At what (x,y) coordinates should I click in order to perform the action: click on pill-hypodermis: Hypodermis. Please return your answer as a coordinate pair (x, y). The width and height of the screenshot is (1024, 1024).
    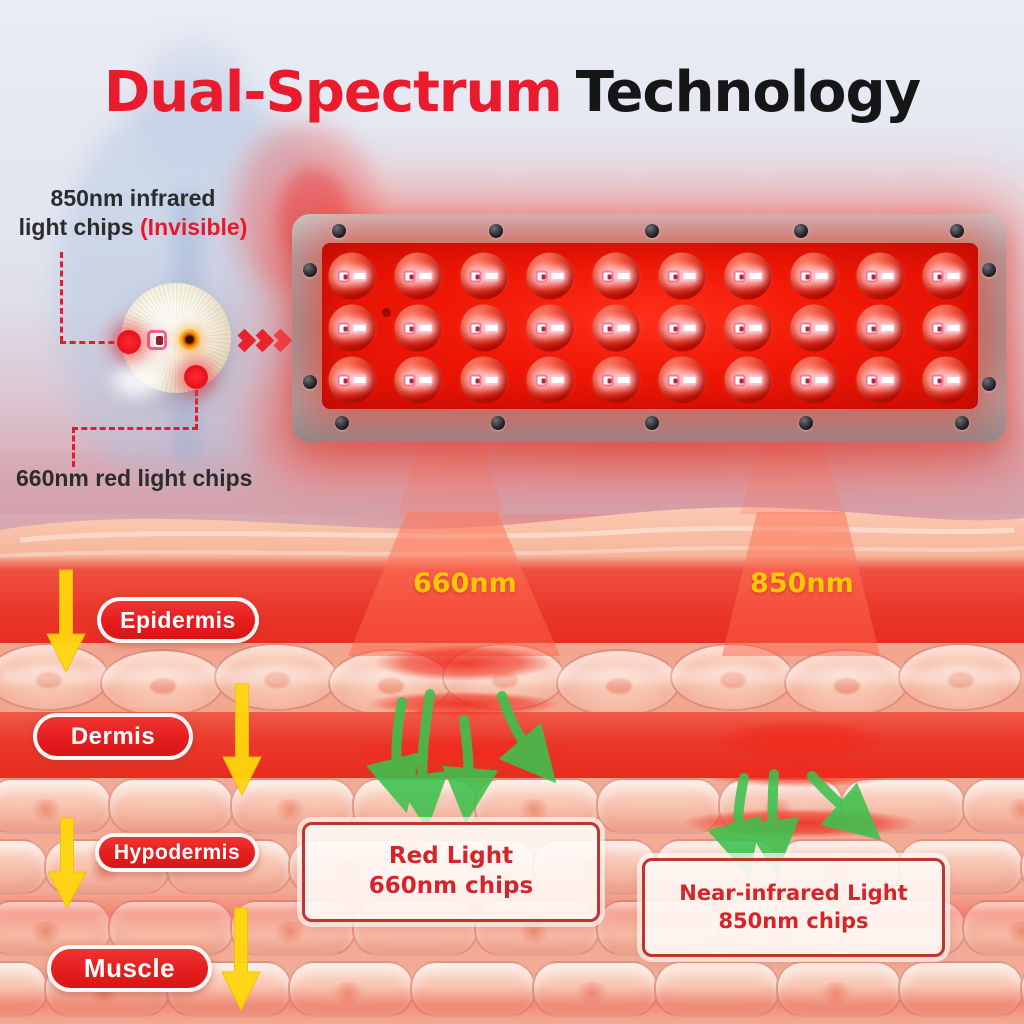
    Looking at the image, I should click on (177, 852).